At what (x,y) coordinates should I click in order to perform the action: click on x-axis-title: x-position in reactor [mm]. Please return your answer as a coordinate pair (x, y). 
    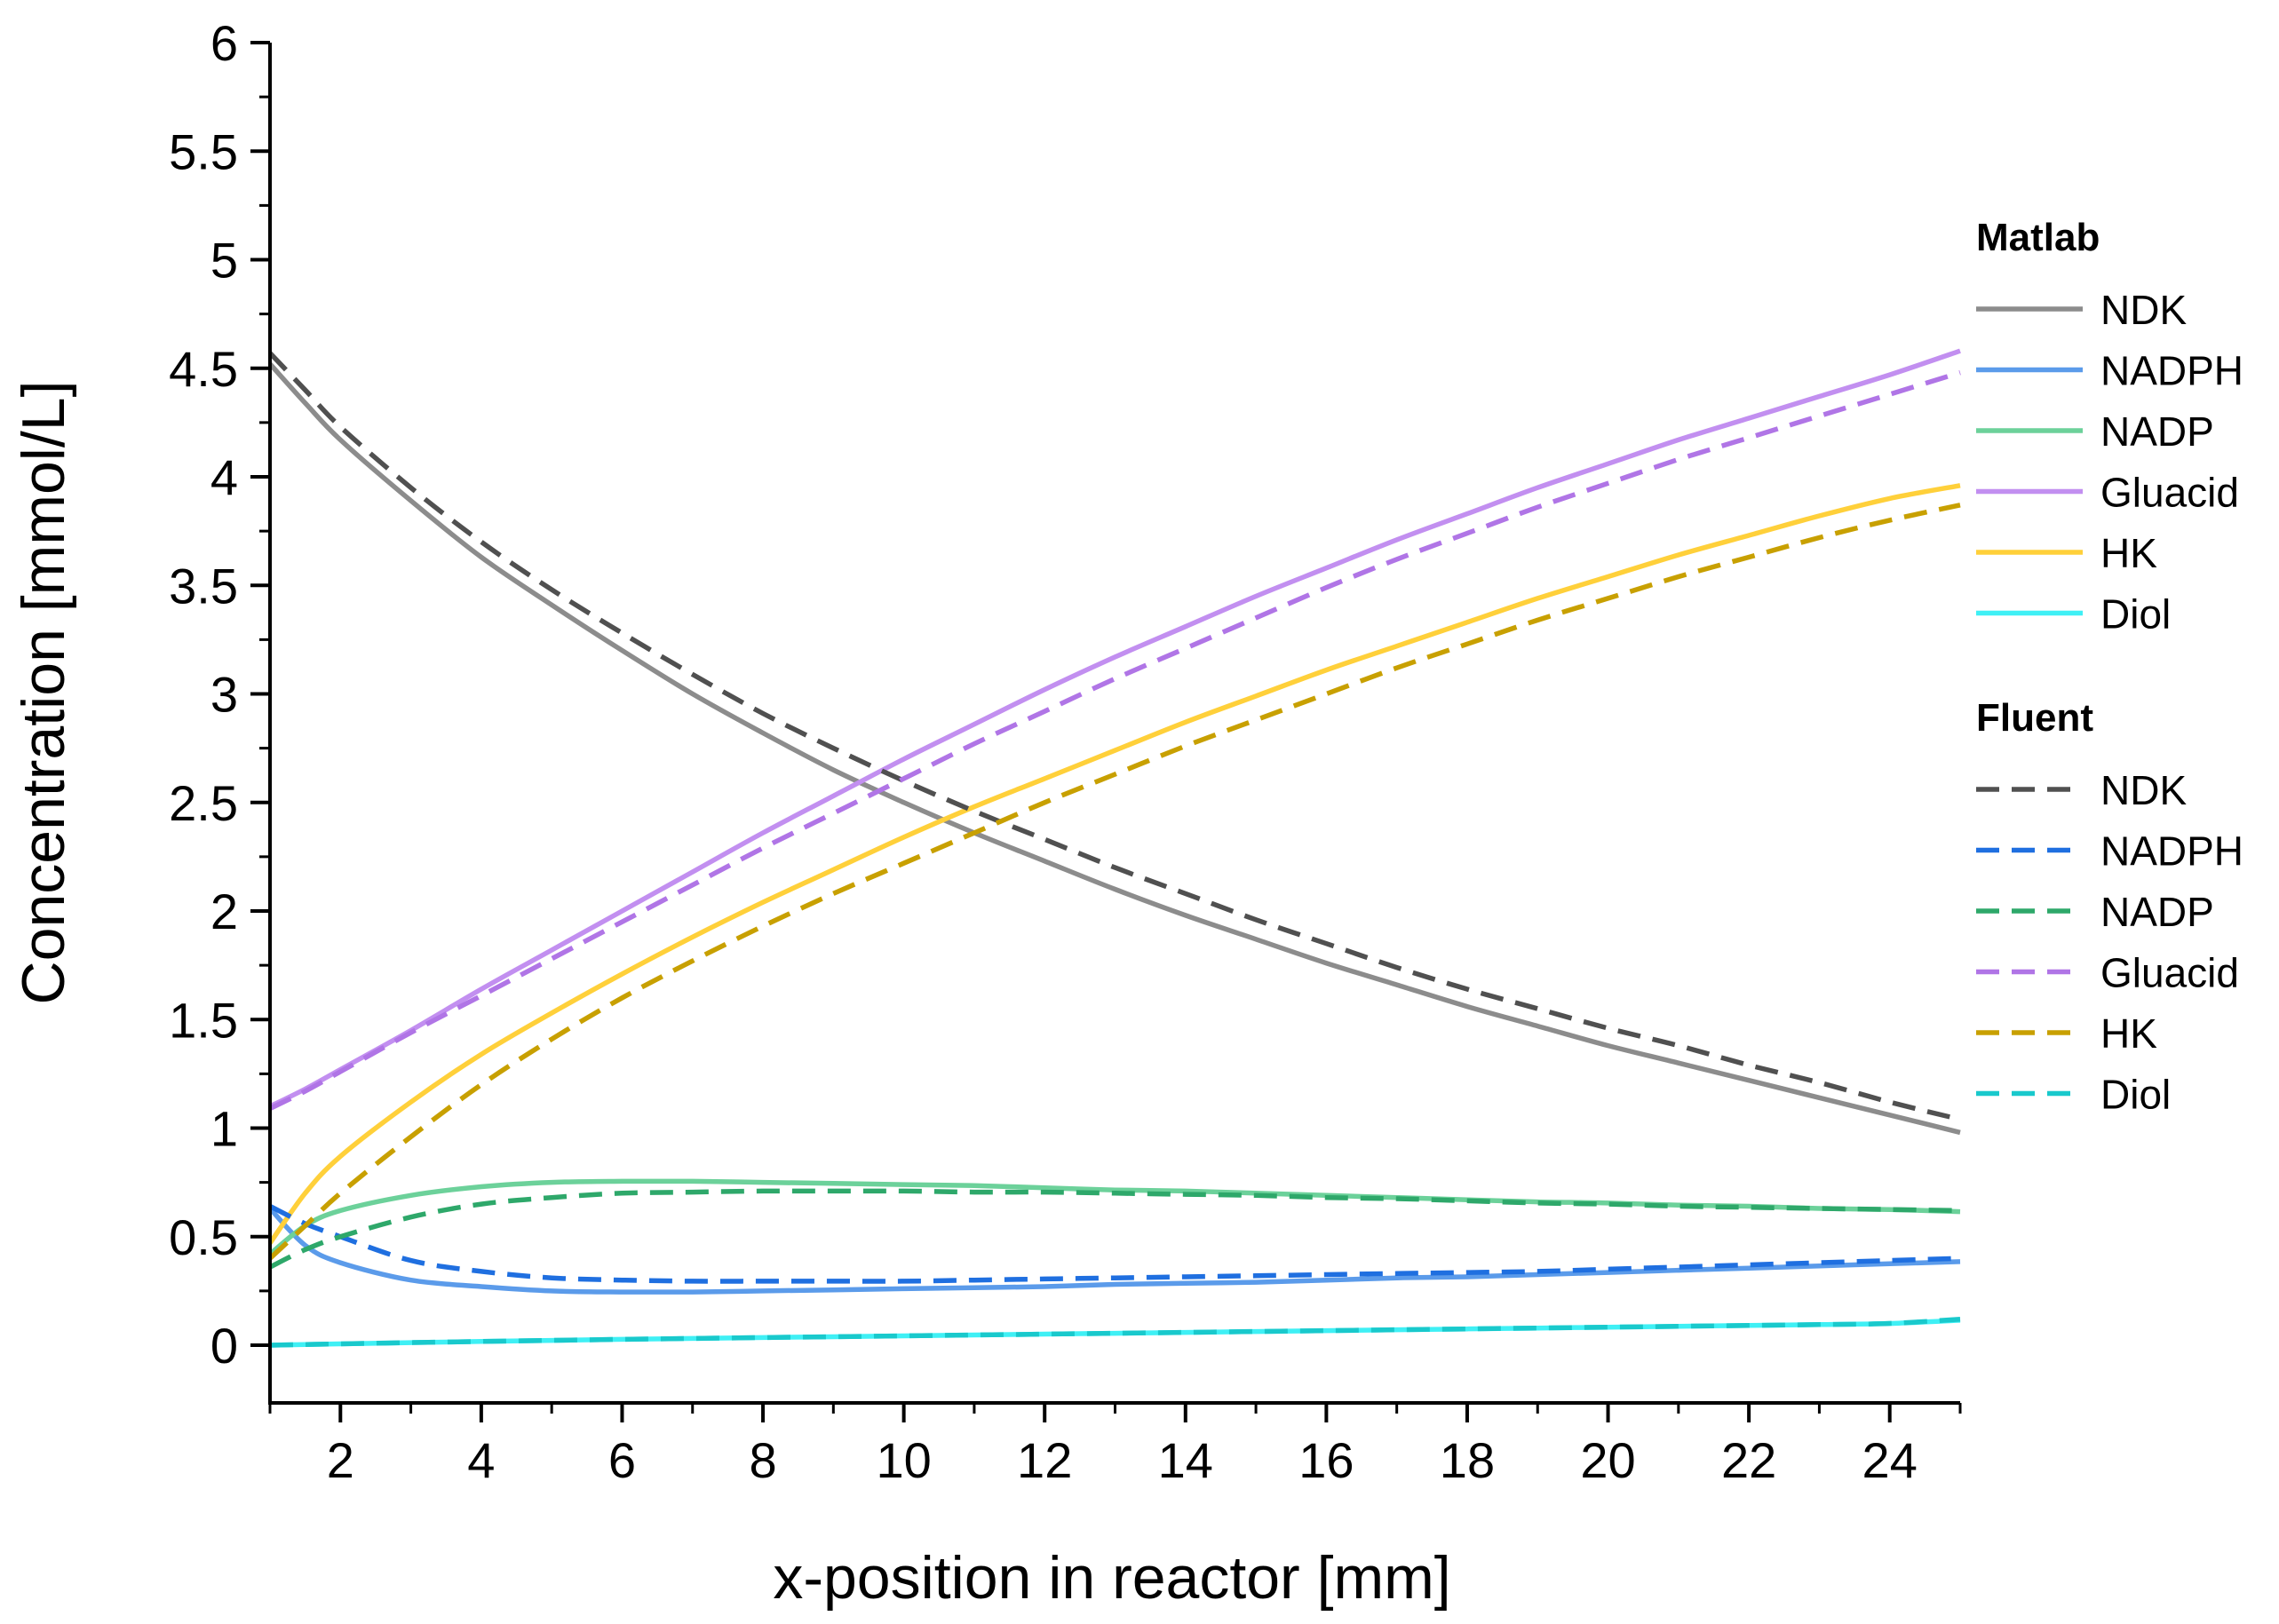
    Looking at the image, I should click on (1111, 1578).